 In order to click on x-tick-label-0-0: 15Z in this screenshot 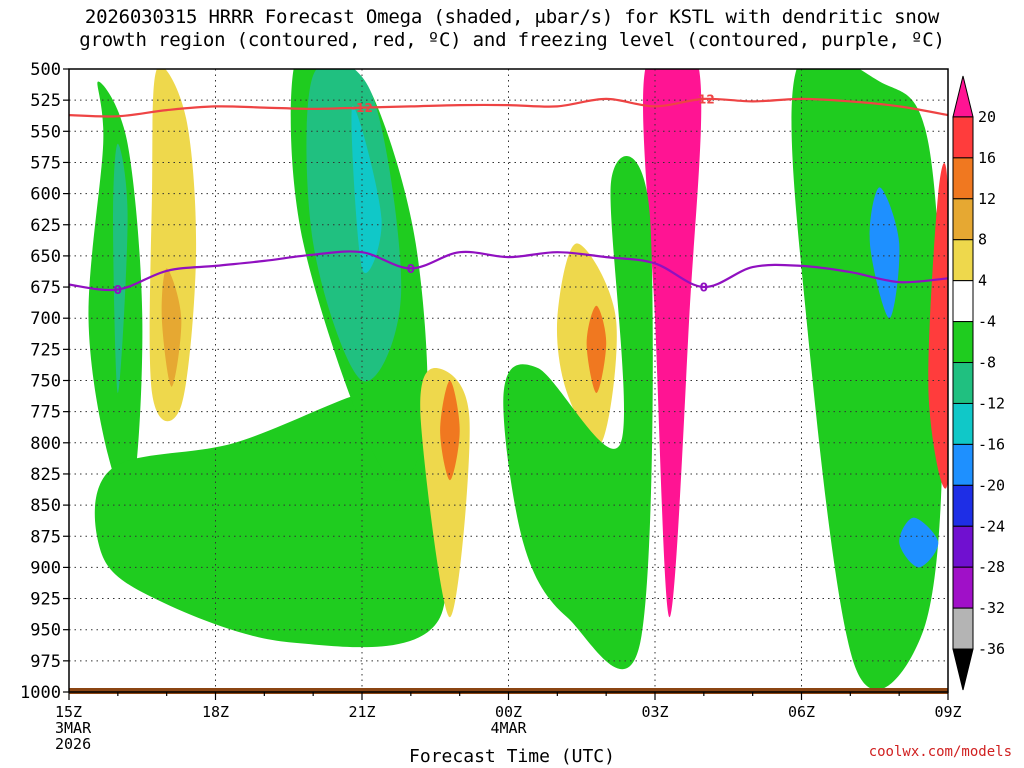, I will do `click(68, 712)`.